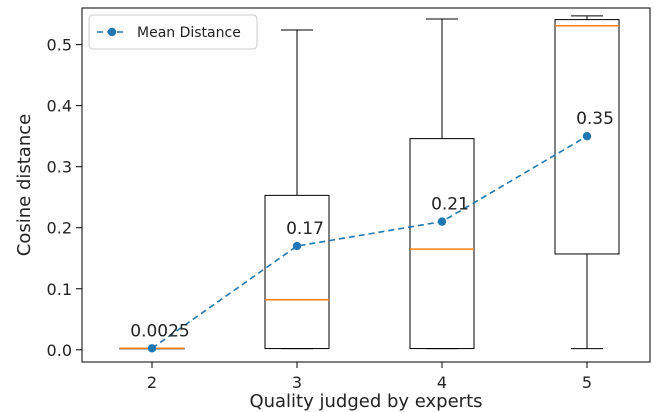  What do you see at coordinates (450, 205) in the screenshot?
I see `mean-value-label: 0.21` at bounding box center [450, 205].